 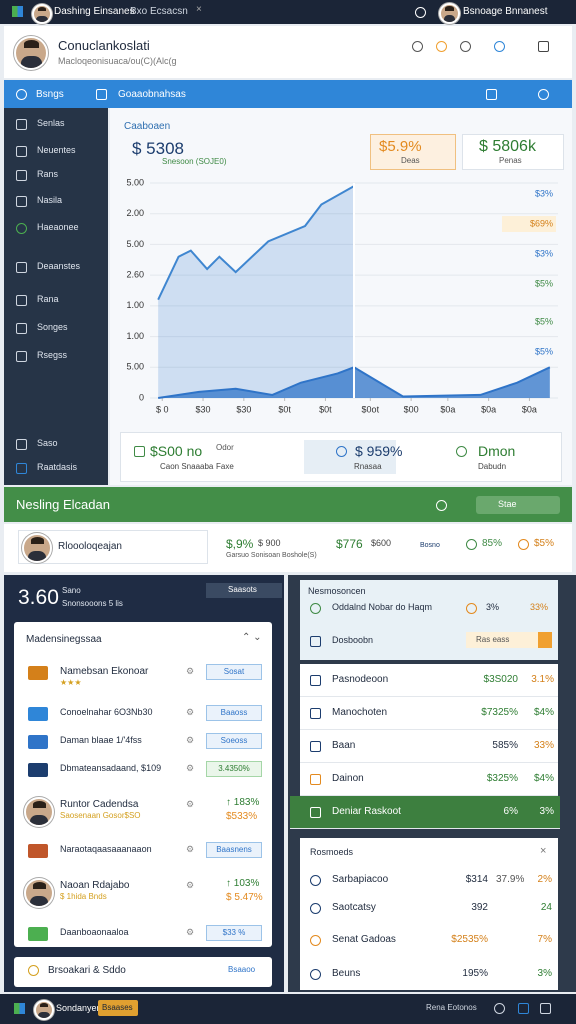 What do you see at coordinates (158, 148) in the screenshot?
I see `overview-total: $ 5308` at bounding box center [158, 148].